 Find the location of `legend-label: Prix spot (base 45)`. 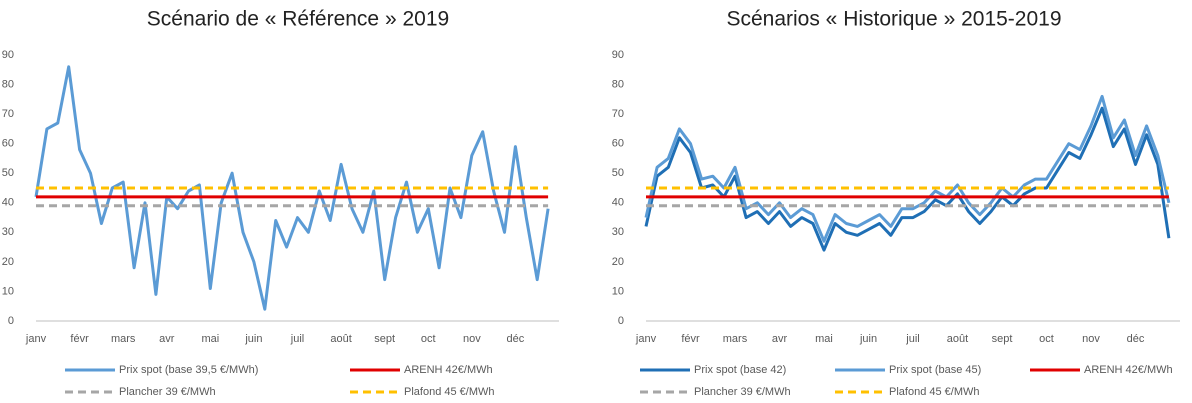

legend-label: Prix spot (base 45) is located at coordinates (935, 370).